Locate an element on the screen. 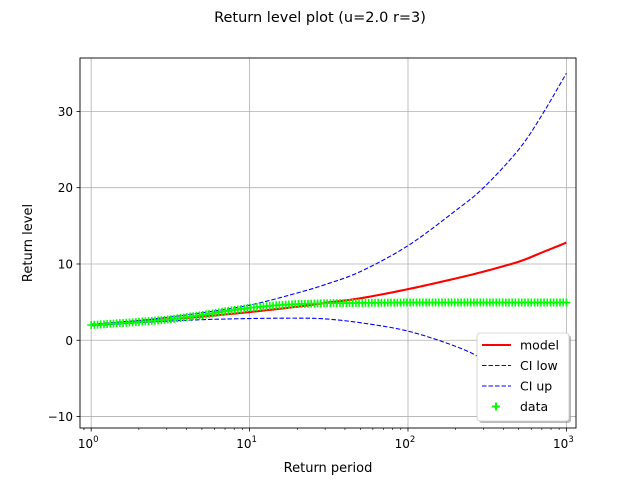  y-tick-label: −10 is located at coordinates (60, 417).